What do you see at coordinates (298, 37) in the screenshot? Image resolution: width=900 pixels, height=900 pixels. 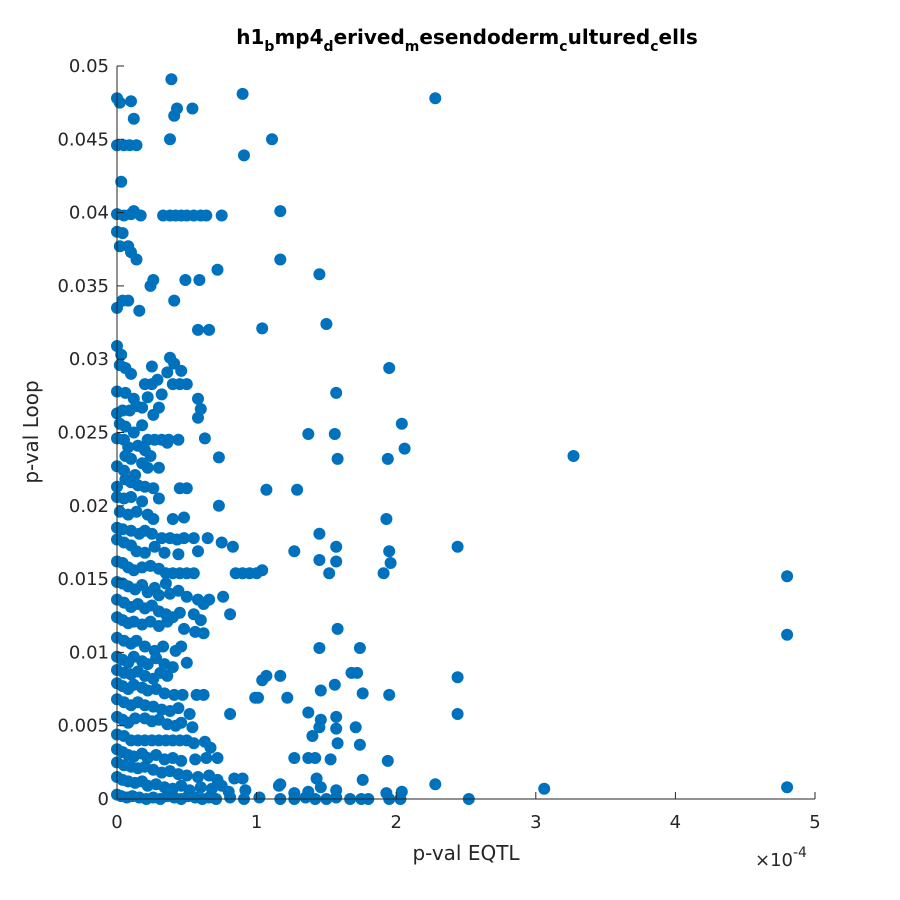 I see `title-segment: mp4` at bounding box center [298, 37].